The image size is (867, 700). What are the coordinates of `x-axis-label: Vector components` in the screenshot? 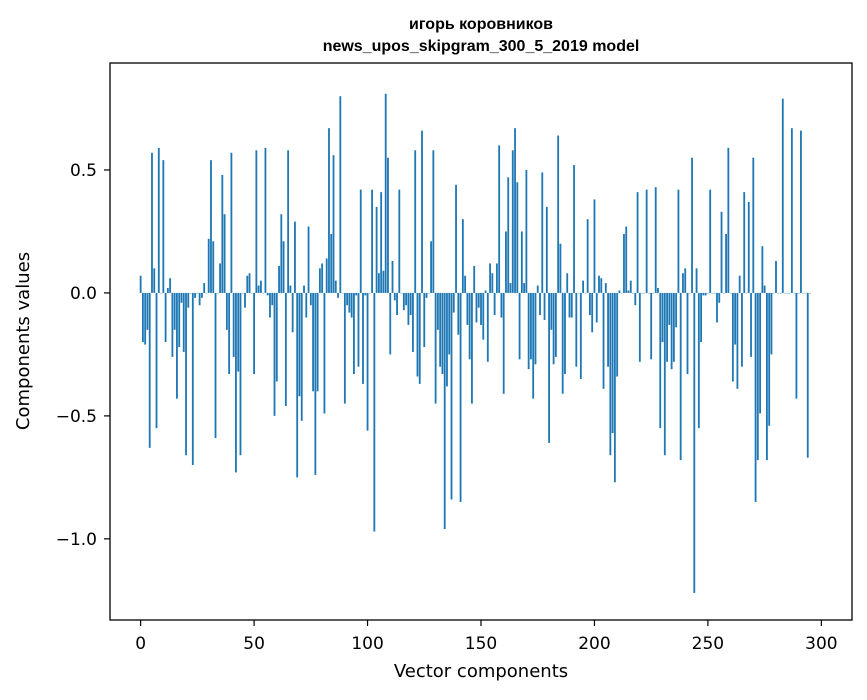 It's located at (481, 671).